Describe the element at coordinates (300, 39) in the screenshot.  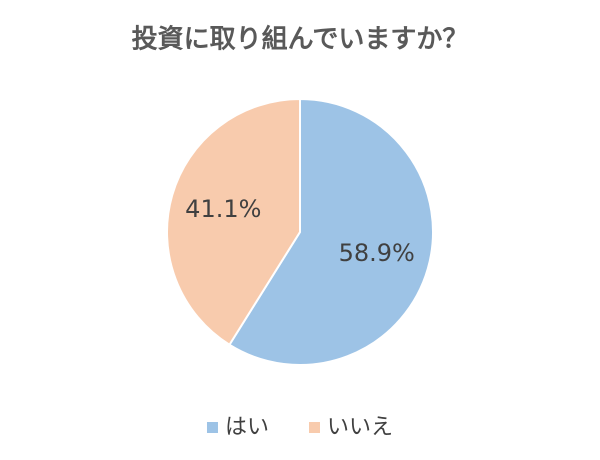
I see `chart-title: 投資に取り組んでいますか？` at that location.